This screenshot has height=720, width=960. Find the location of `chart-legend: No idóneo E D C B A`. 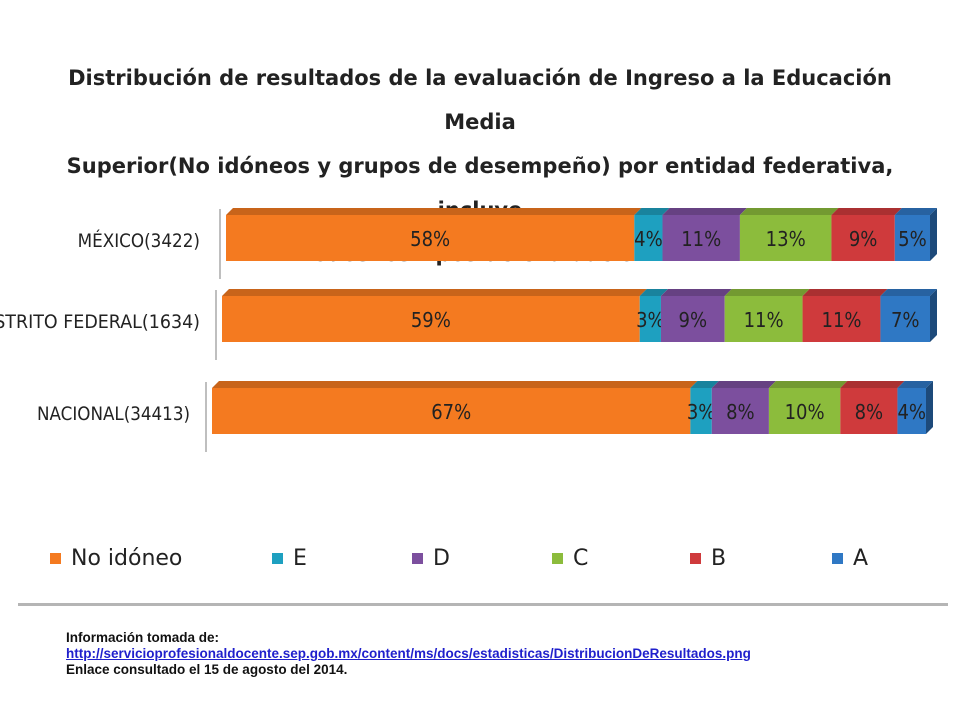

chart-legend: No idóneo E D C B A is located at coordinates (480, 558).